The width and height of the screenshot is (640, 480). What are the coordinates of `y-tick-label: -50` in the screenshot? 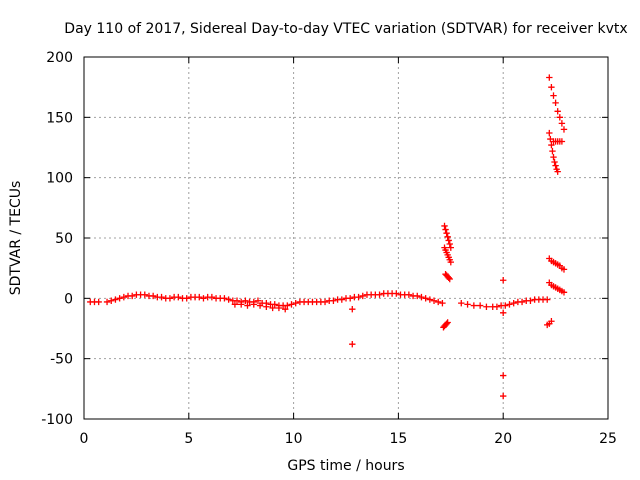 It's located at (61, 360).